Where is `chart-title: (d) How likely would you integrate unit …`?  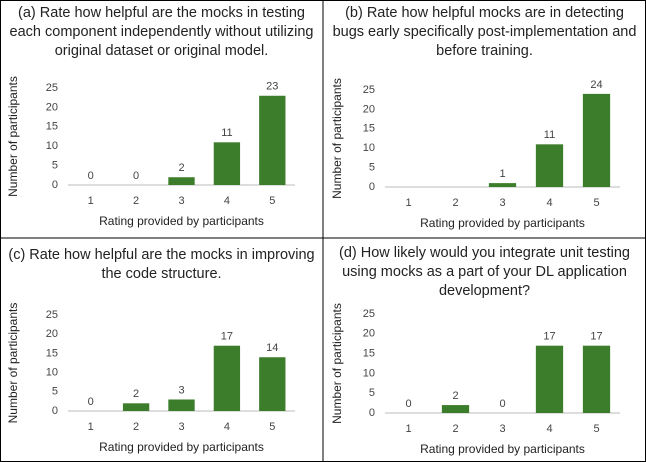
chart-title: (d) How likely would you integrate unit … is located at coordinates (484, 272).